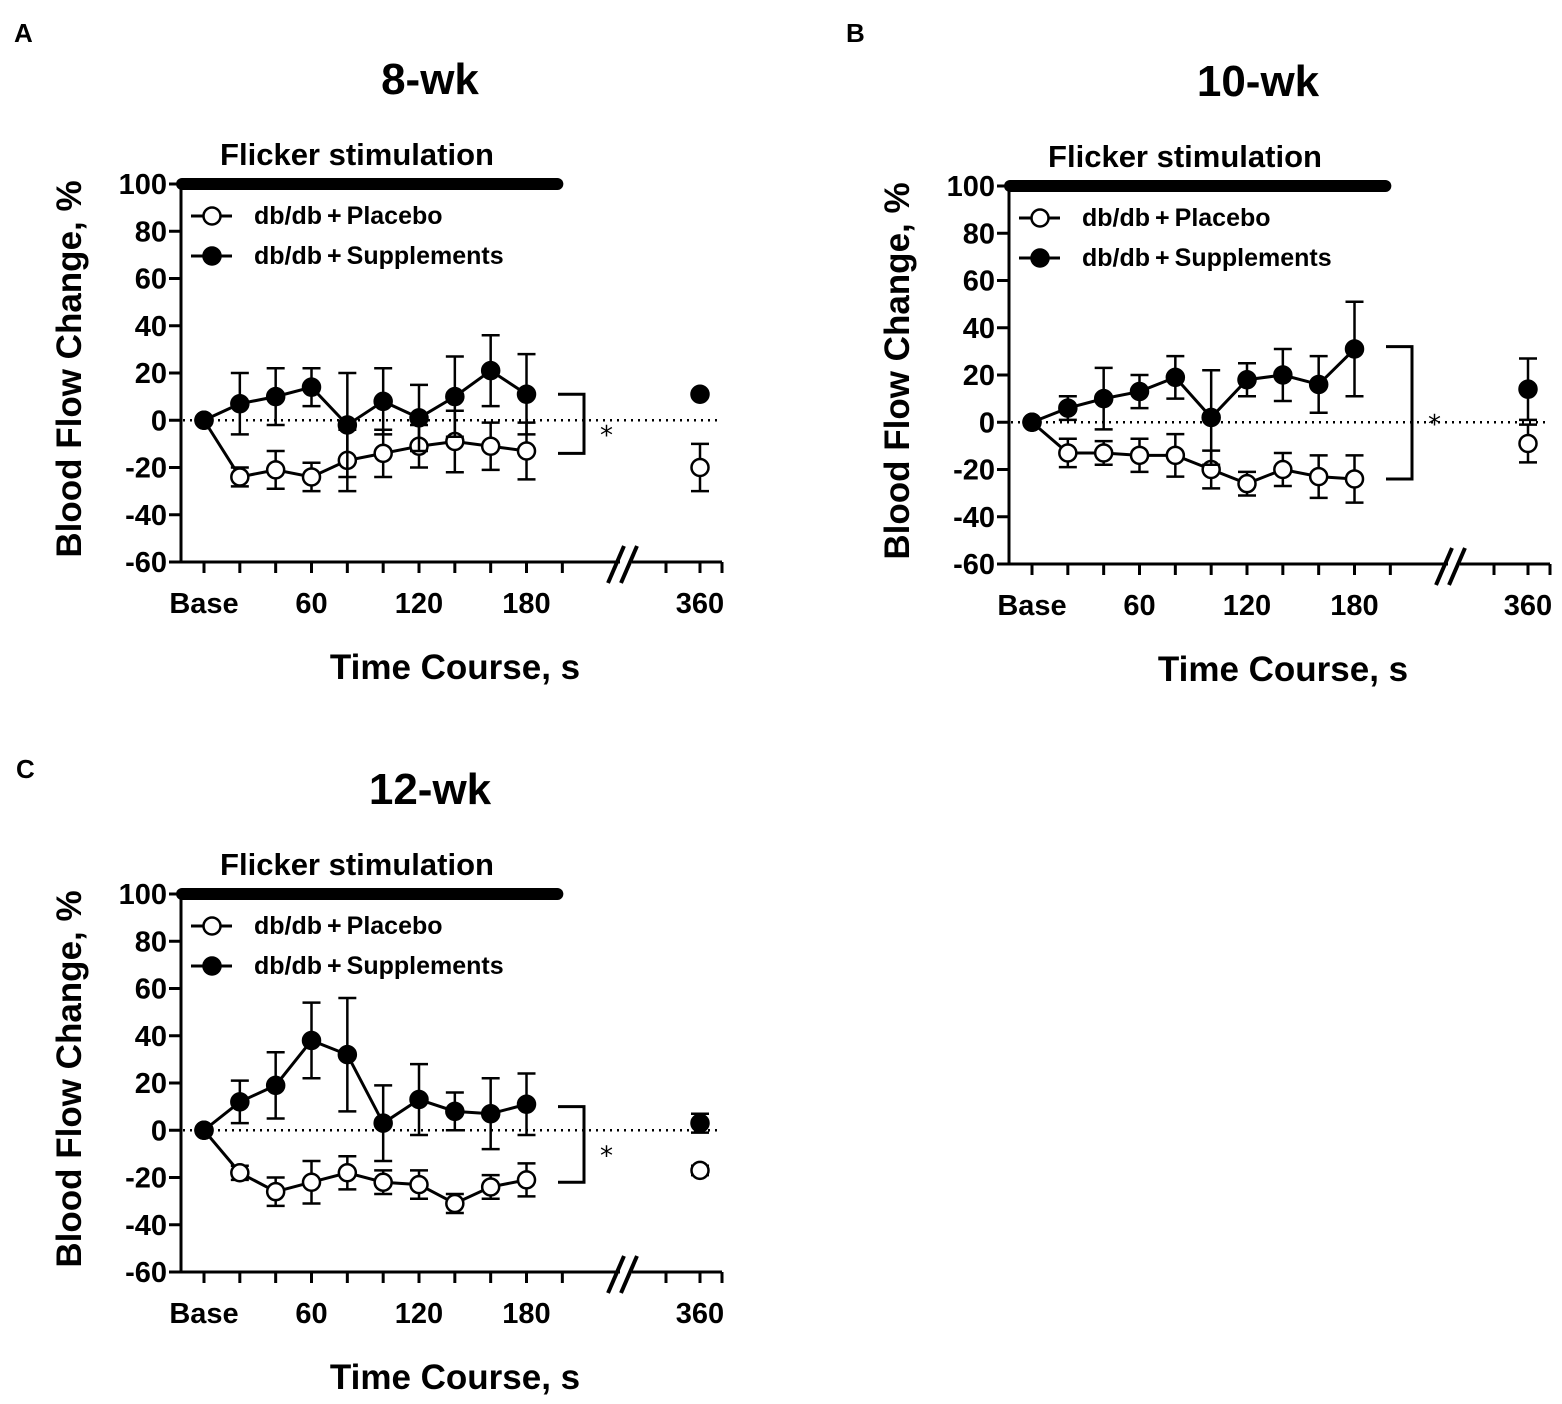 The image size is (1562, 1404). What do you see at coordinates (430, 79) in the screenshot?
I see `chart-title: 8-wk` at bounding box center [430, 79].